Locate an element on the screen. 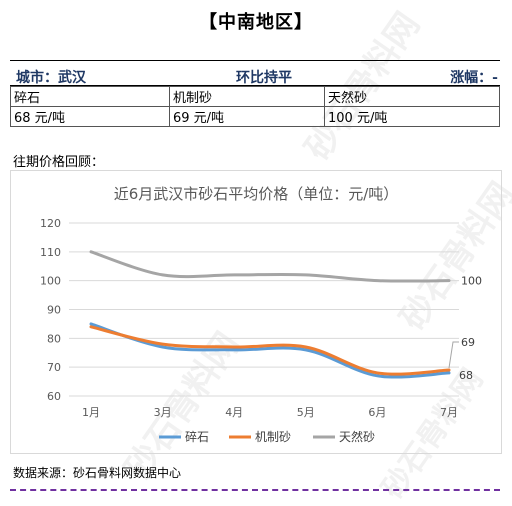 This screenshot has width=512, height=506. price-cell: 68 元/吨 is located at coordinates (90, 116).